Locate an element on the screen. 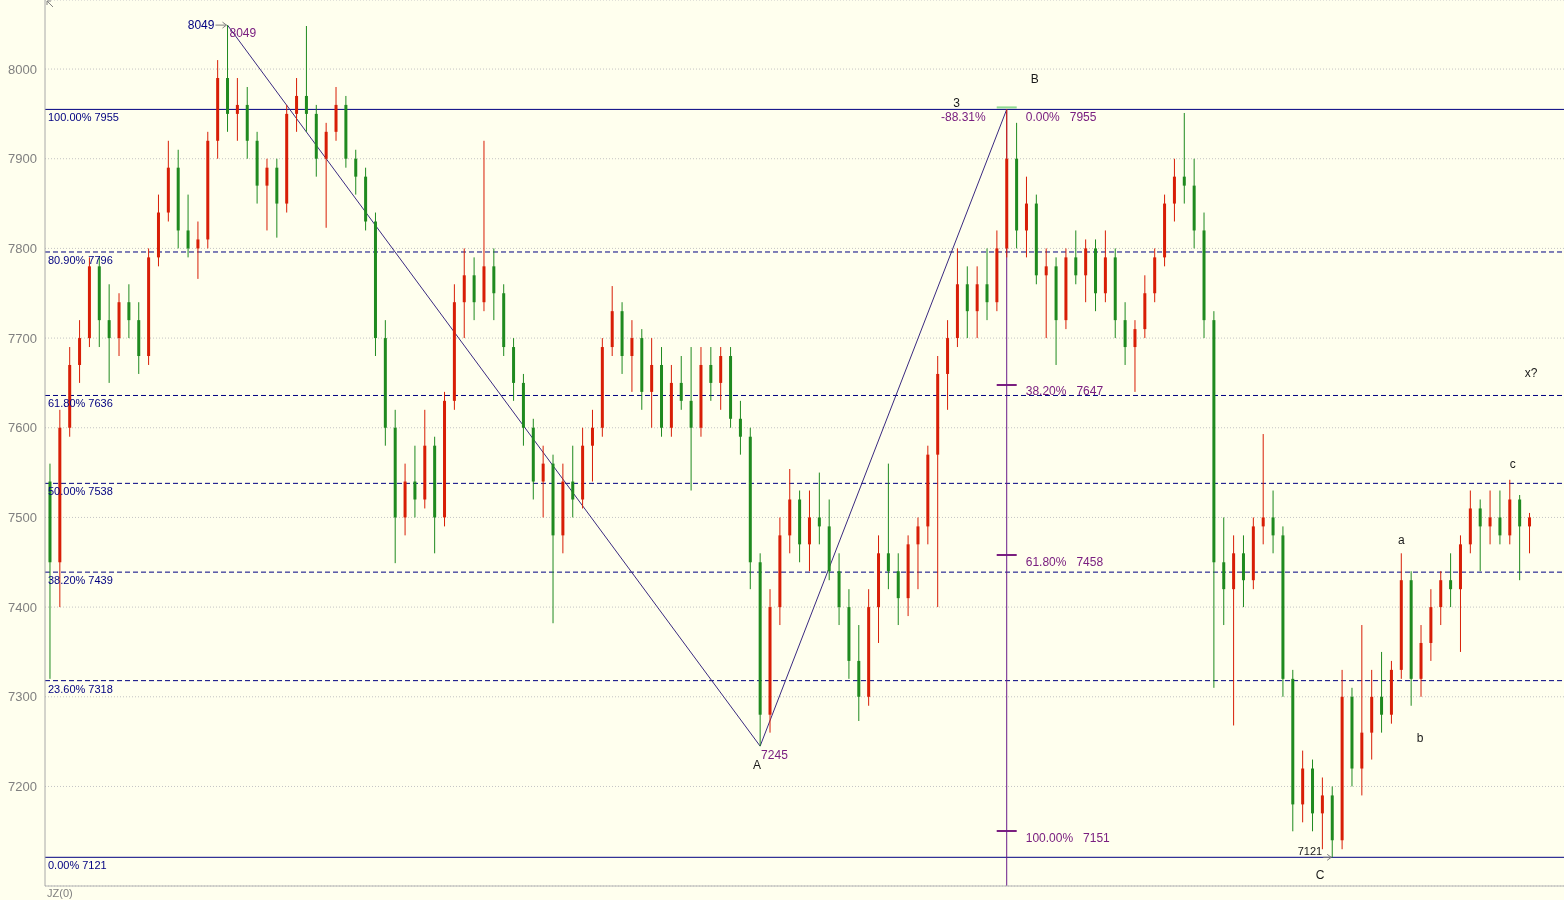  annotation: a is located at coordinates (1401, 540).